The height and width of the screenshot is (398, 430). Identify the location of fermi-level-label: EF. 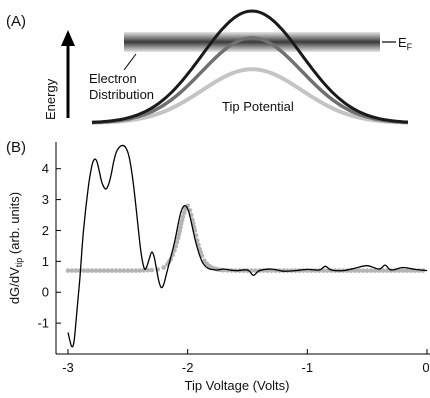
(405, 43).